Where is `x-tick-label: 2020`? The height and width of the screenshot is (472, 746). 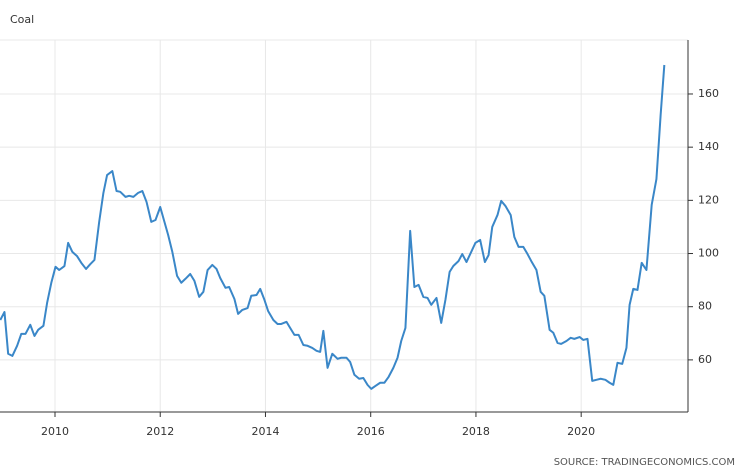 x-tick-label: 2020 is located at coordinates (581, 431).